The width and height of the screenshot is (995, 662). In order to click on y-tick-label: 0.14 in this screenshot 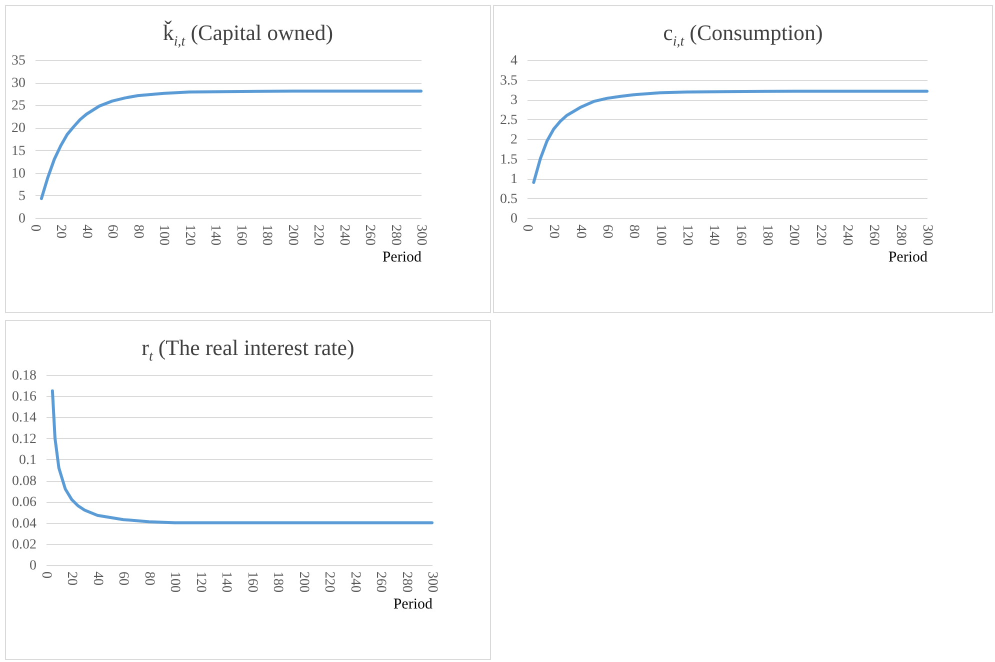, I will do `click(24, 418)`.